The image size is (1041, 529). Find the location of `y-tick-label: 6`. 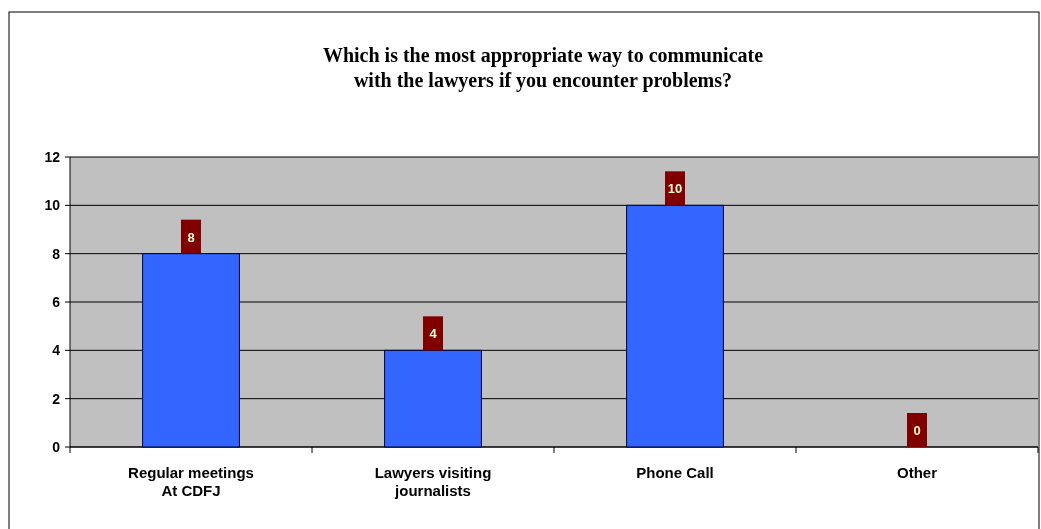

y-tick-label: 6 is located at coordinates (56, 302).